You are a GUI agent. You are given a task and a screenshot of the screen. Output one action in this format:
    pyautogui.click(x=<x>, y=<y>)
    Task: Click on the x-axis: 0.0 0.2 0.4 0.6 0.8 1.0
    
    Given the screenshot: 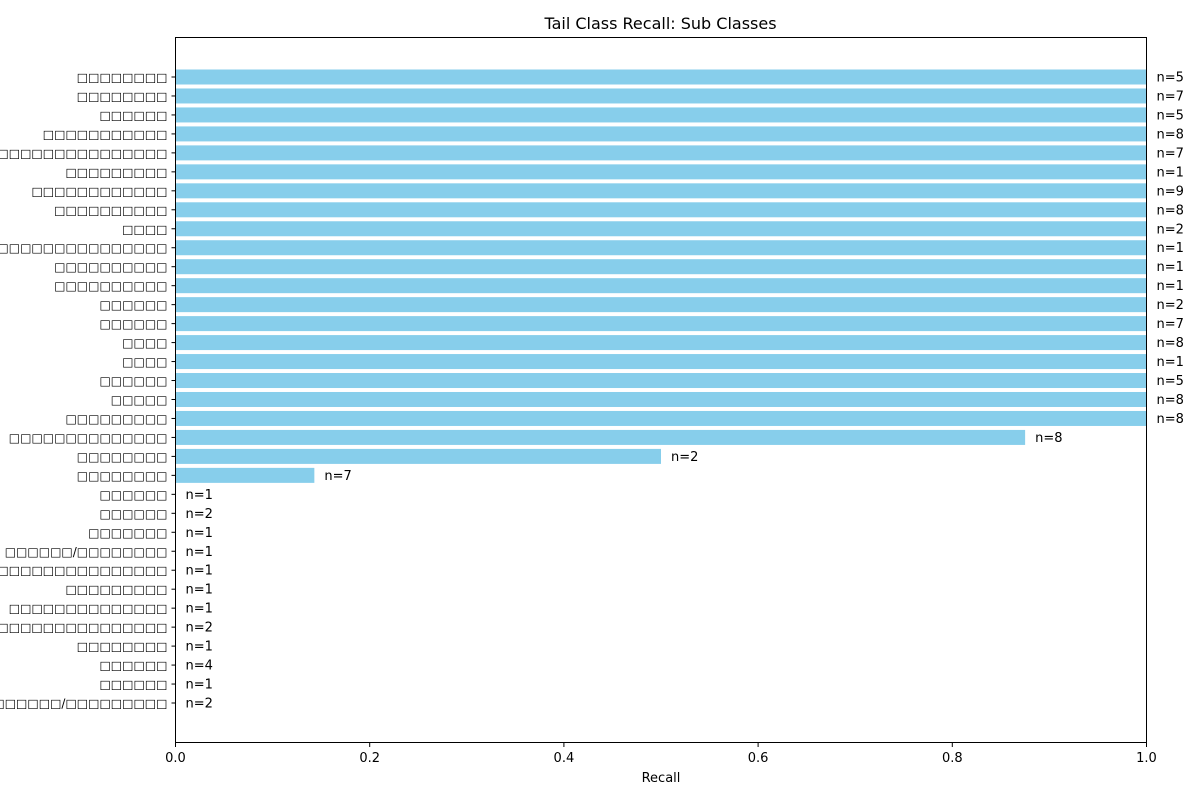 What is the action you would take?
    pyautogui.click(x=661, y=754)
    